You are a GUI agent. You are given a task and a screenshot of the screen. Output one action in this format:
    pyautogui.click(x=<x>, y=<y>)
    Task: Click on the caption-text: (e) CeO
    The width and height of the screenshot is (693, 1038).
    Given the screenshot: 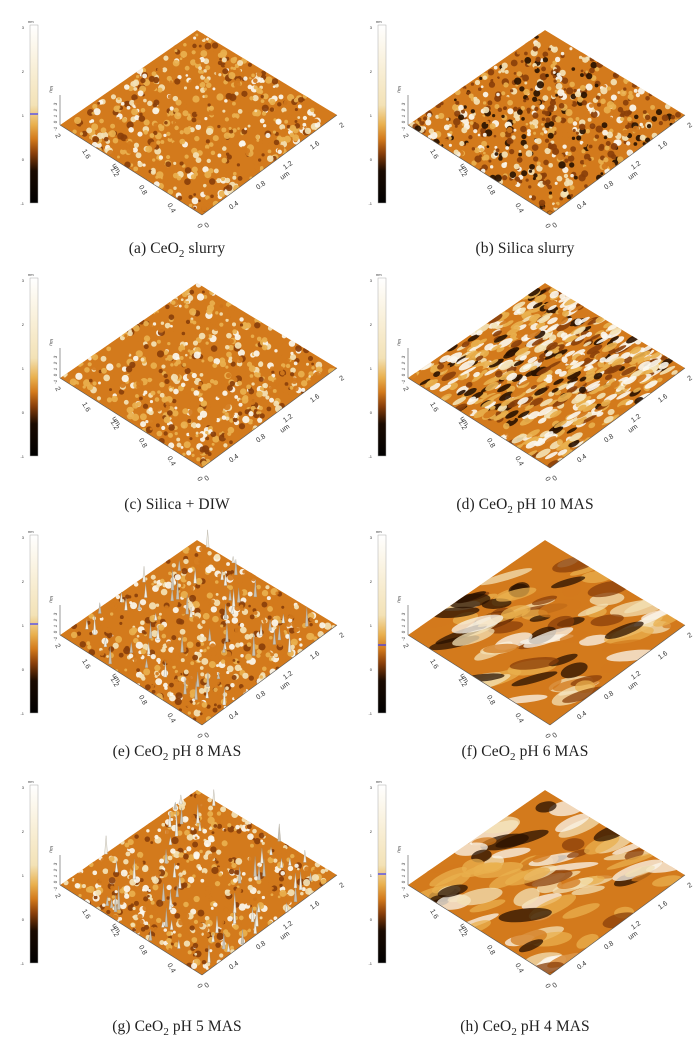 What is the action you would take?
    pyautogui.click(x=137, y=751)
    